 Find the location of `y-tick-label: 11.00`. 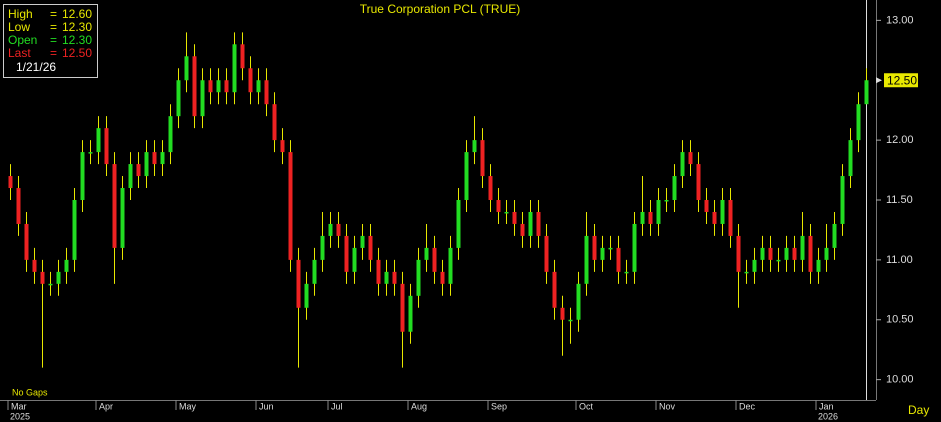

y-tick-label: 11.00 is located at coordinates (899, 260).